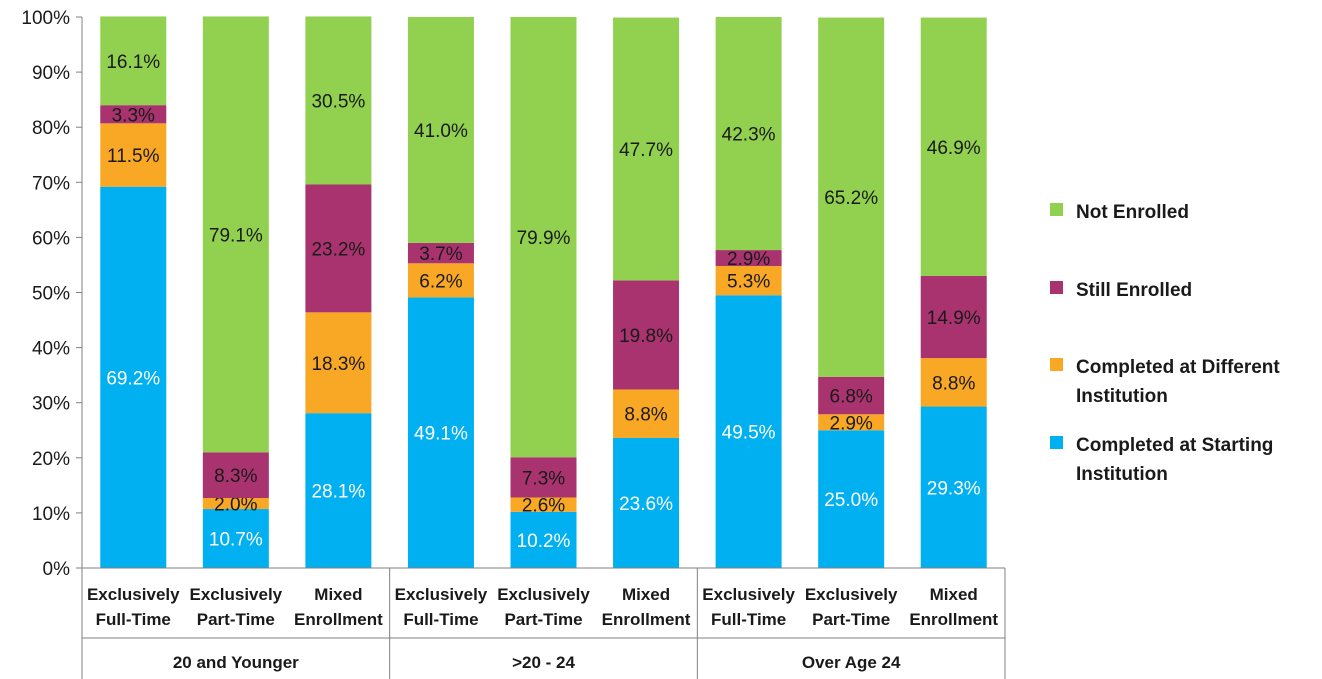  I want to click on legend-label: Completed at Different Institution, so click(1178, 382).